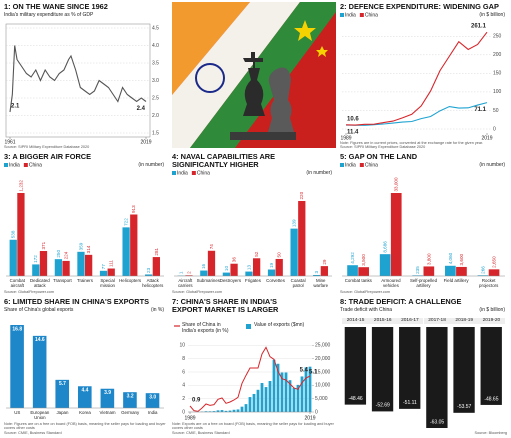  What do you see at coordinates (321, 283) in the screenshot?
I see `category-label: Mine warfare` at bounding box center [321, 283].